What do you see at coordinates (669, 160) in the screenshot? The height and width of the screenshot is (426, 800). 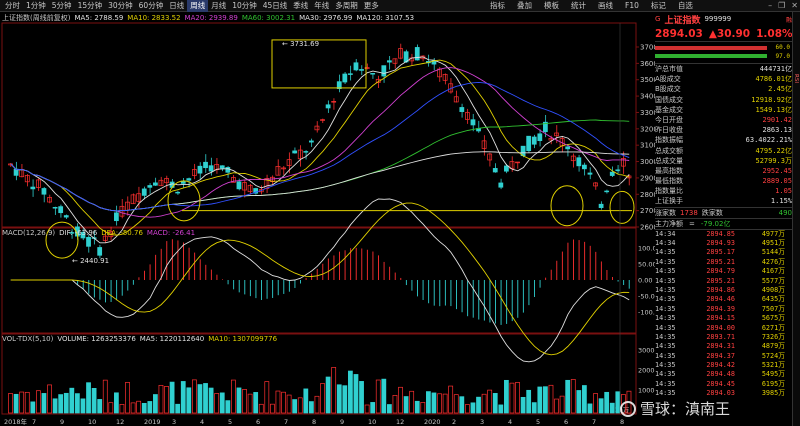 I see `stat-label: 总成交量` at bounding box center [669, 160].